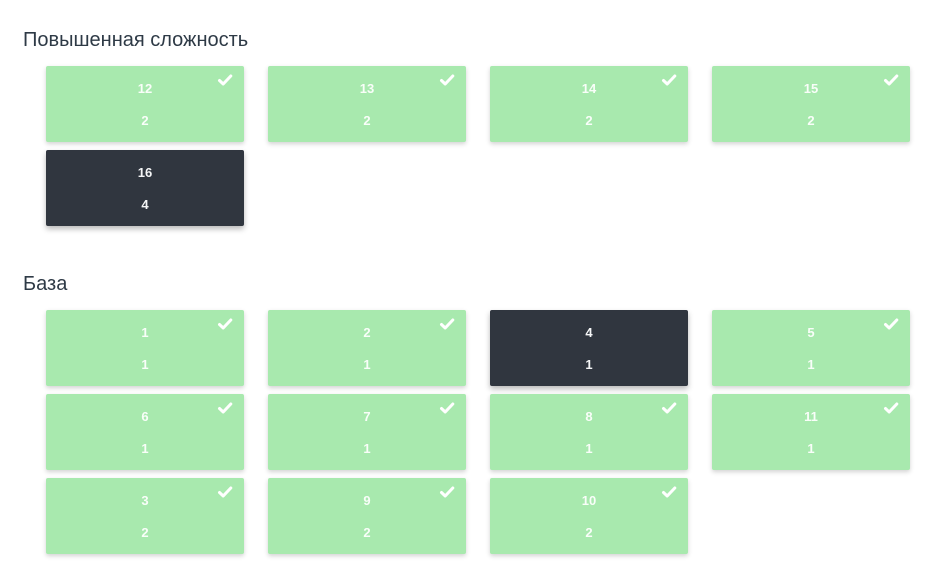  I want to click on lesson-card-4: 4 1, so click(589, 348).